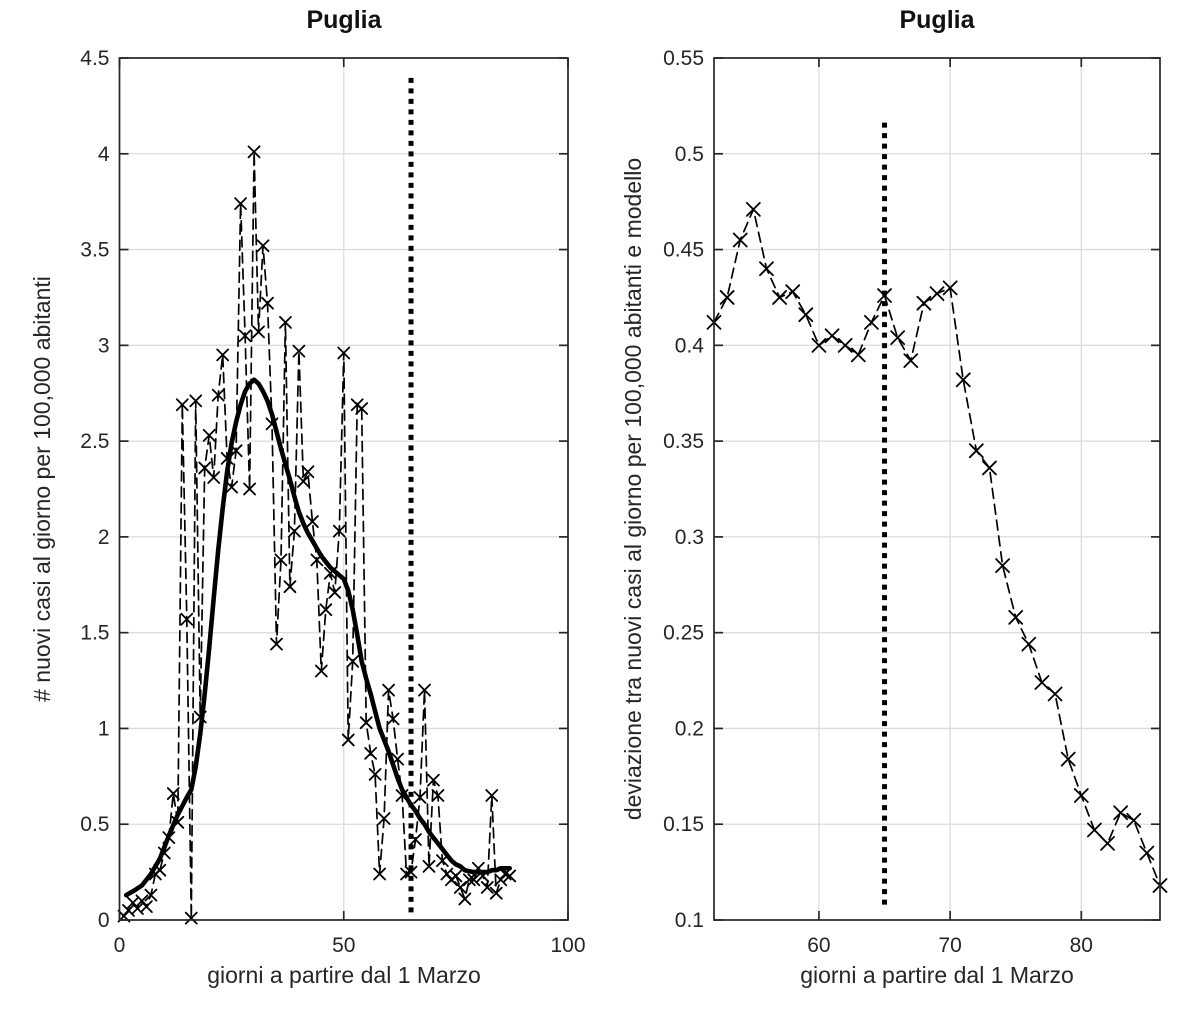  I want to click on y-tick-label: 0.2, so click(689, 728).